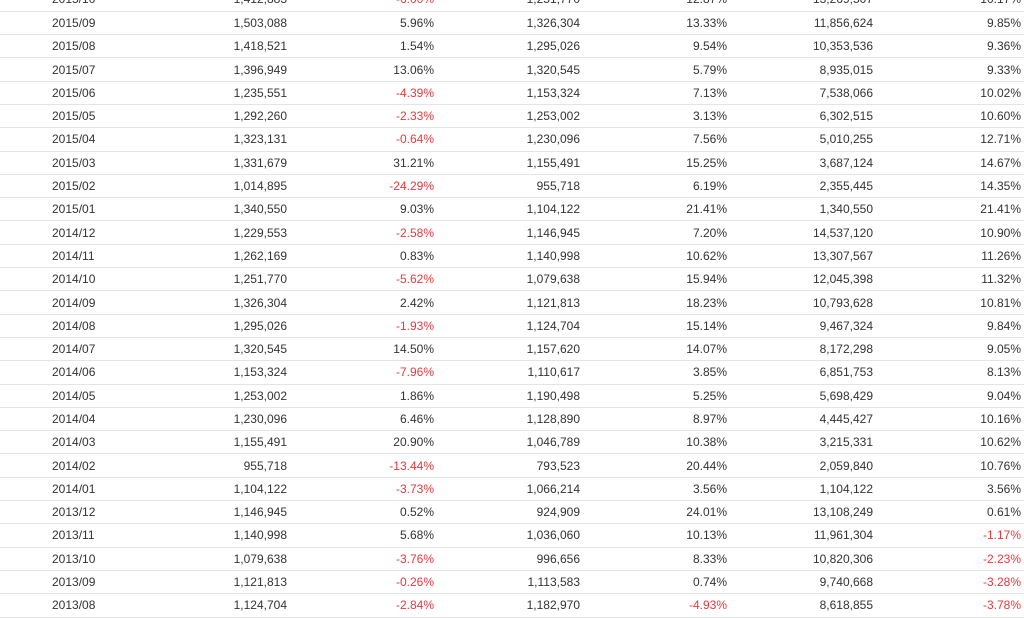 Image resolution: width=1024 pixels, height=618 pixels. Describe the element at coordinates (363, 6) in the screenshot. I see `change-cell: -6.00%` at that location.